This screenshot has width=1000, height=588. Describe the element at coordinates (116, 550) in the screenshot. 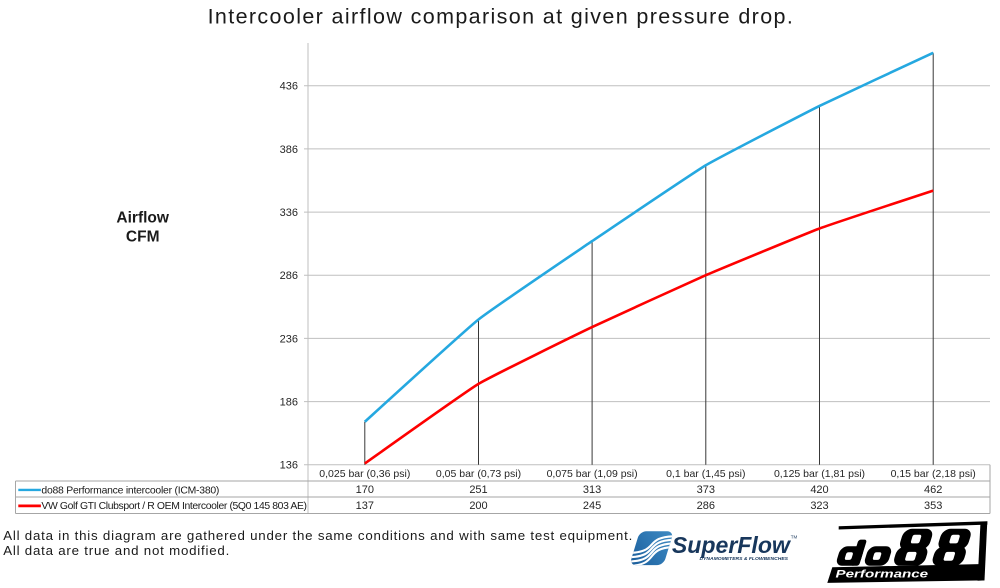

I see `svg-text:All data are true and not modi: All data are true and not modified.` at that location.